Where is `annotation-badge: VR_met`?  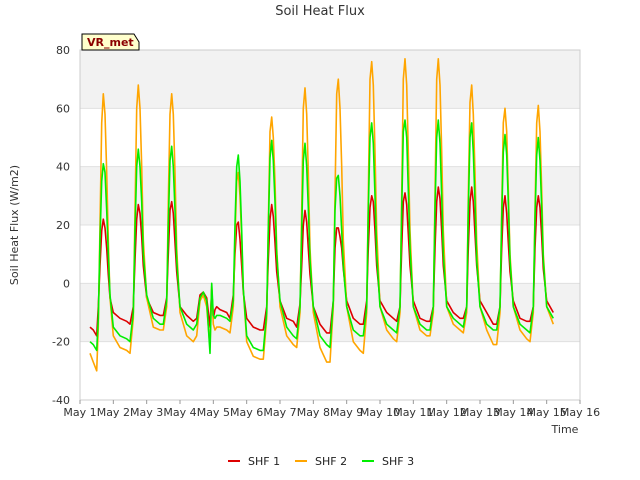
annotation-badge: VR_met is located at coordinates (110, 42).